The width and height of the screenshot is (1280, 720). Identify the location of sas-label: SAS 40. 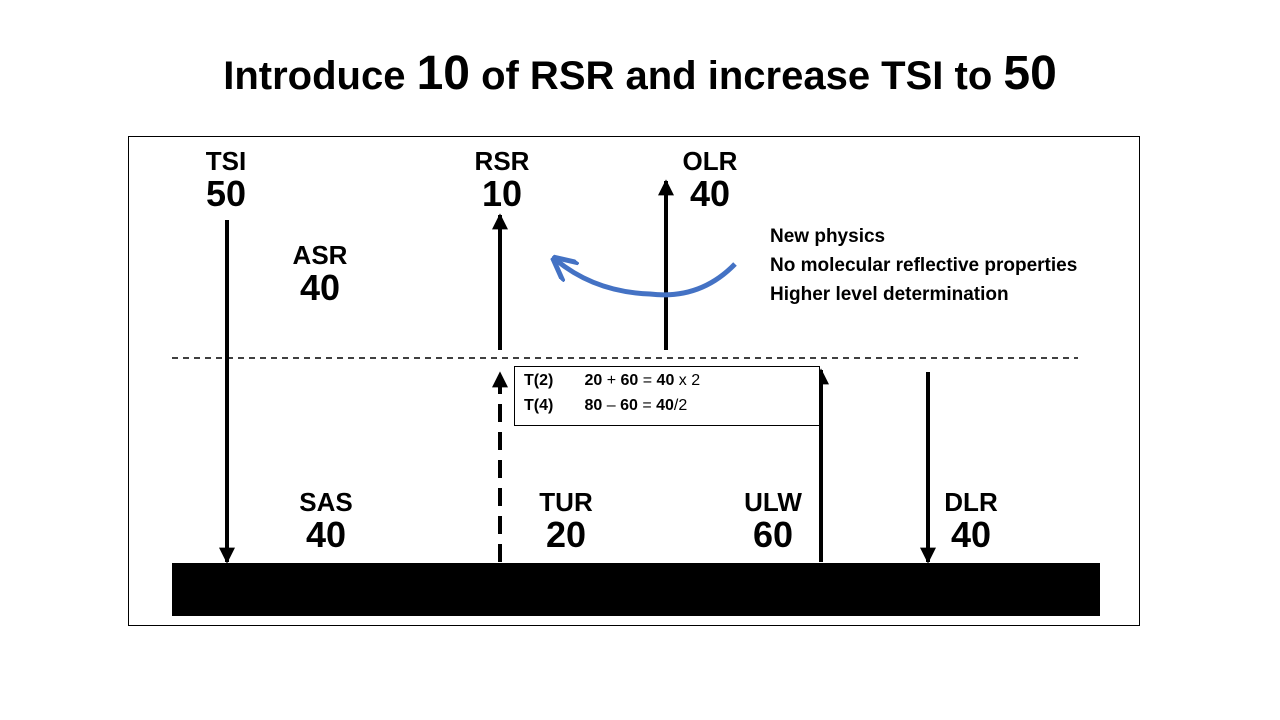
(326, 521).